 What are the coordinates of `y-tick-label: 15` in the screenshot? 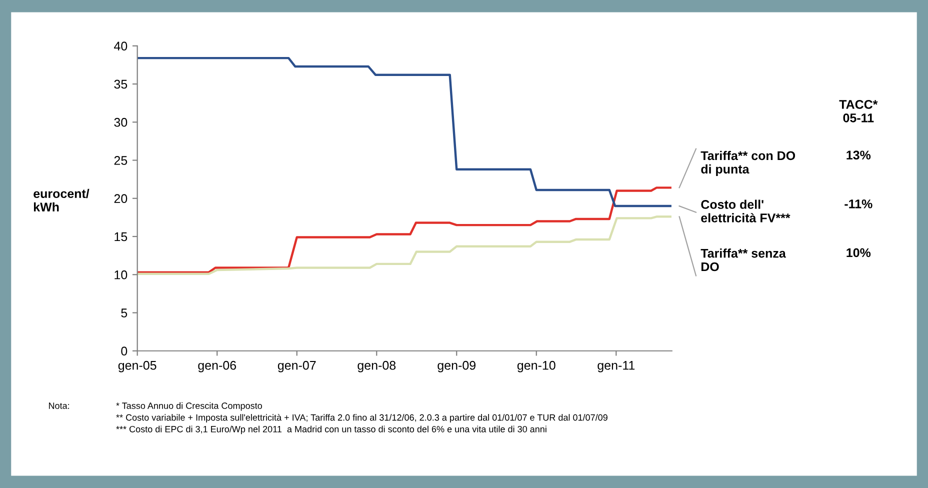 It's located at (121, 237).